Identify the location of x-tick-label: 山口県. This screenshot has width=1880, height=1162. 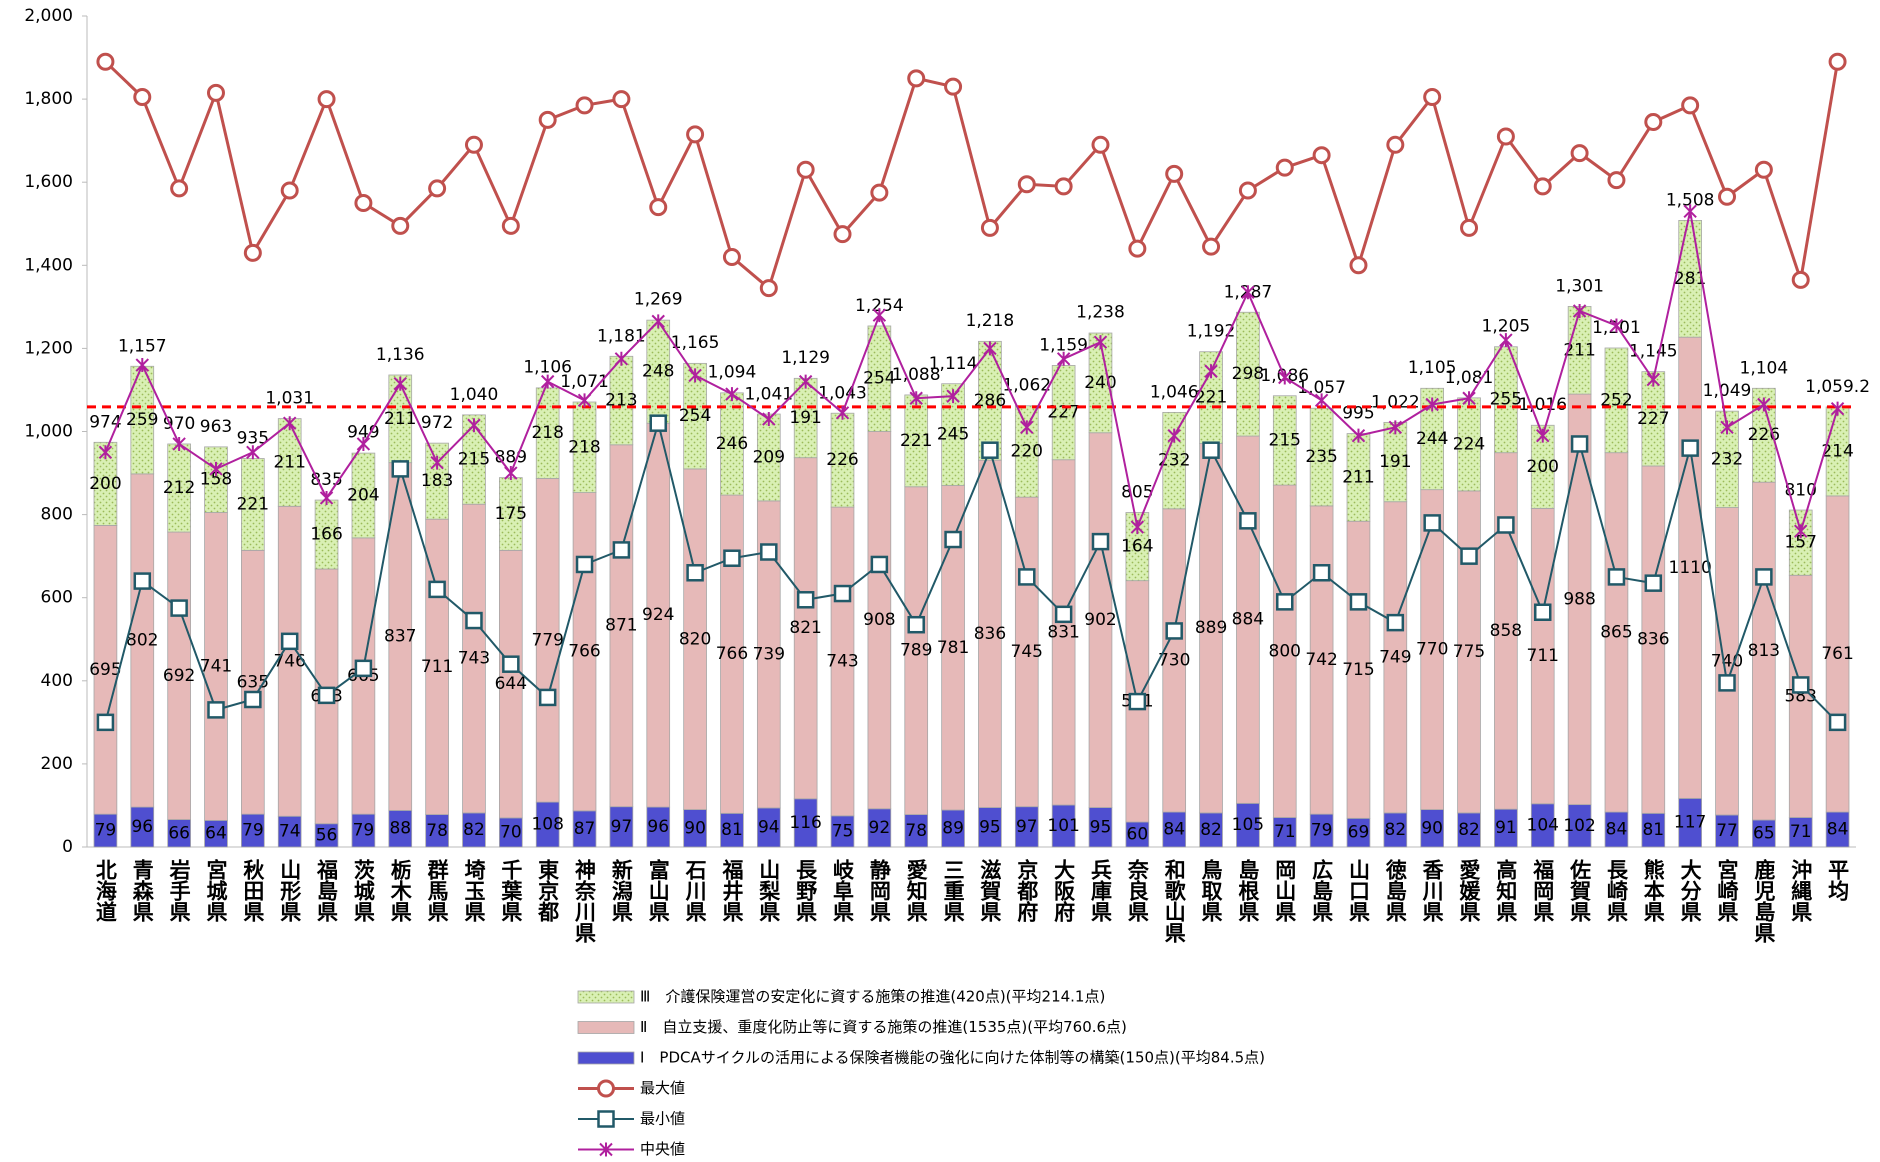
(1358, 890).